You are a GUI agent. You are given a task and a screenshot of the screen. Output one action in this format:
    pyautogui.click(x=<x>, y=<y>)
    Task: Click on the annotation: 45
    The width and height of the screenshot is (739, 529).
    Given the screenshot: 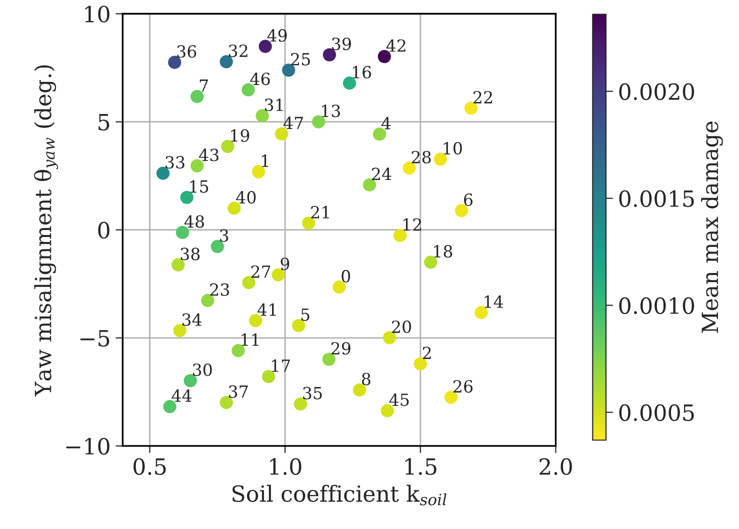 What is the action you would take?
    pyautogui.click(x=399, y=400)
    